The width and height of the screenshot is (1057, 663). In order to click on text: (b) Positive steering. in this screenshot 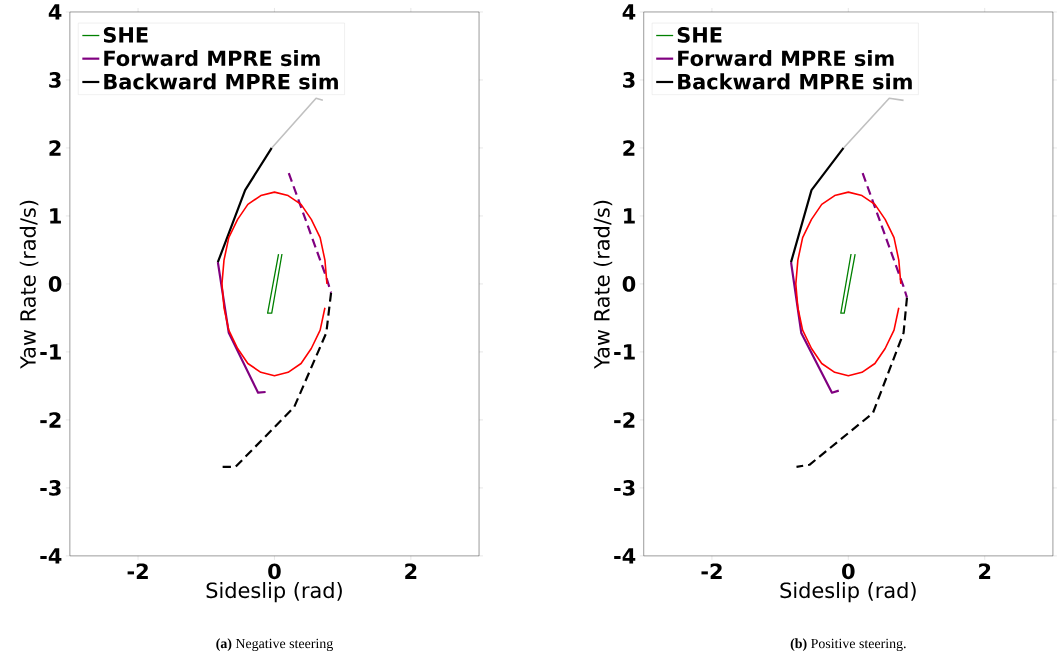, I will do `click(848, 645)`.